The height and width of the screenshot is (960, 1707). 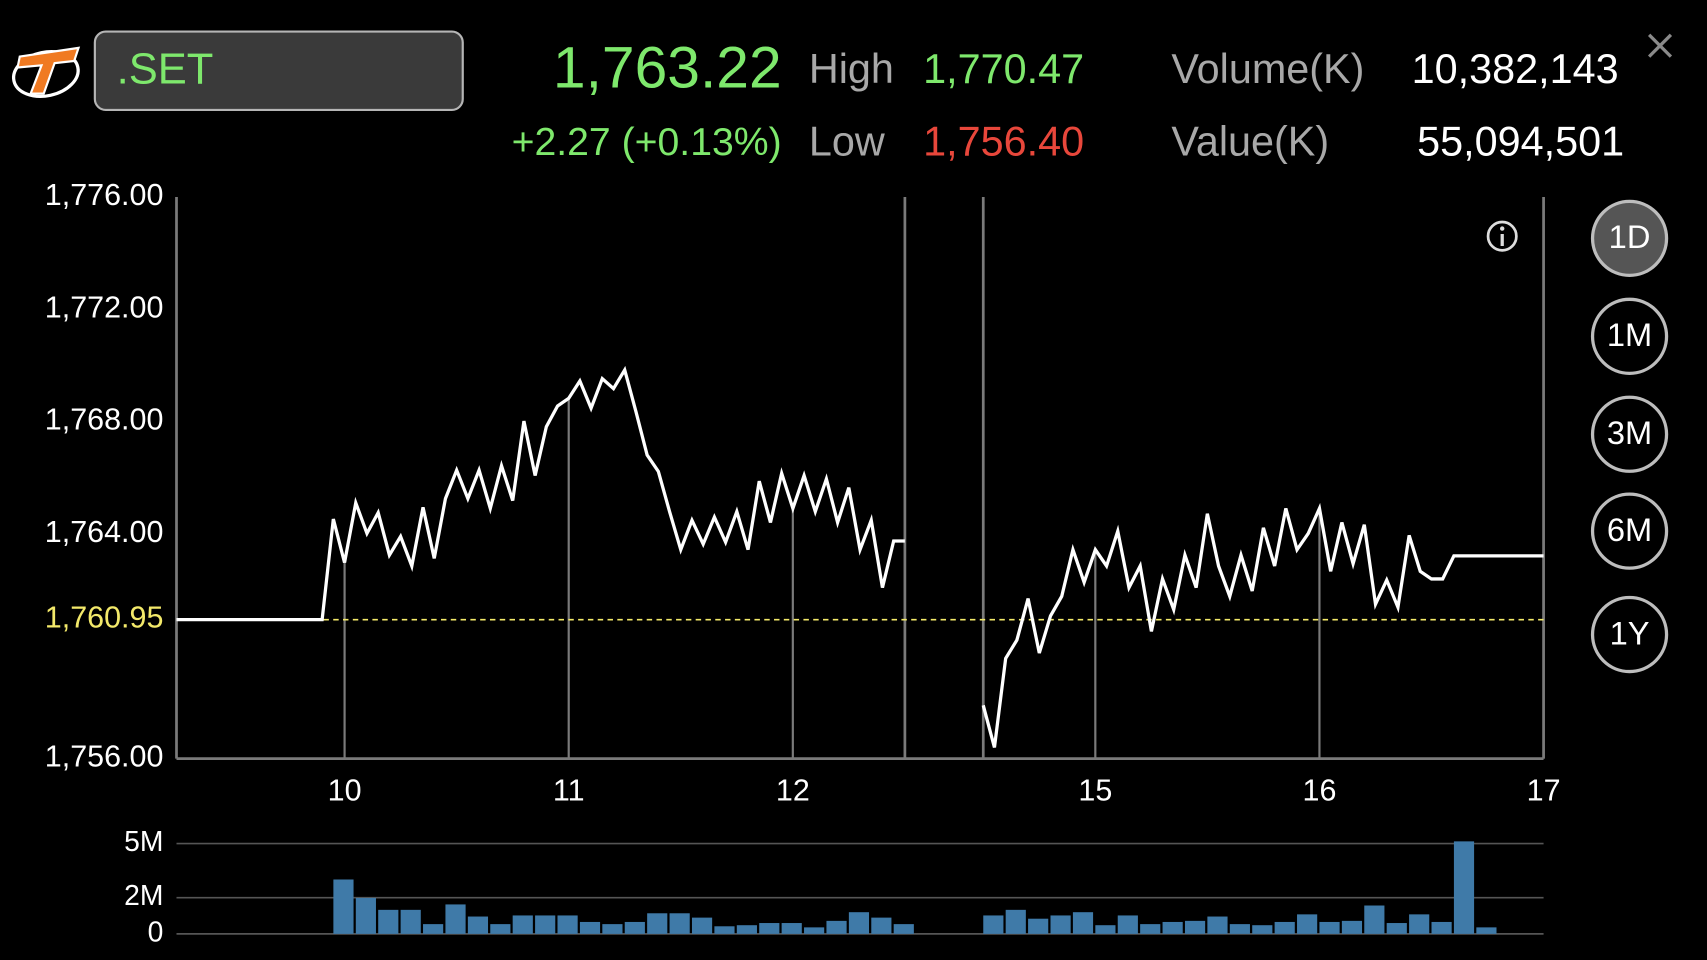 I want to click on y-tick-label: 1,756.00, so click(x=104, y=757).